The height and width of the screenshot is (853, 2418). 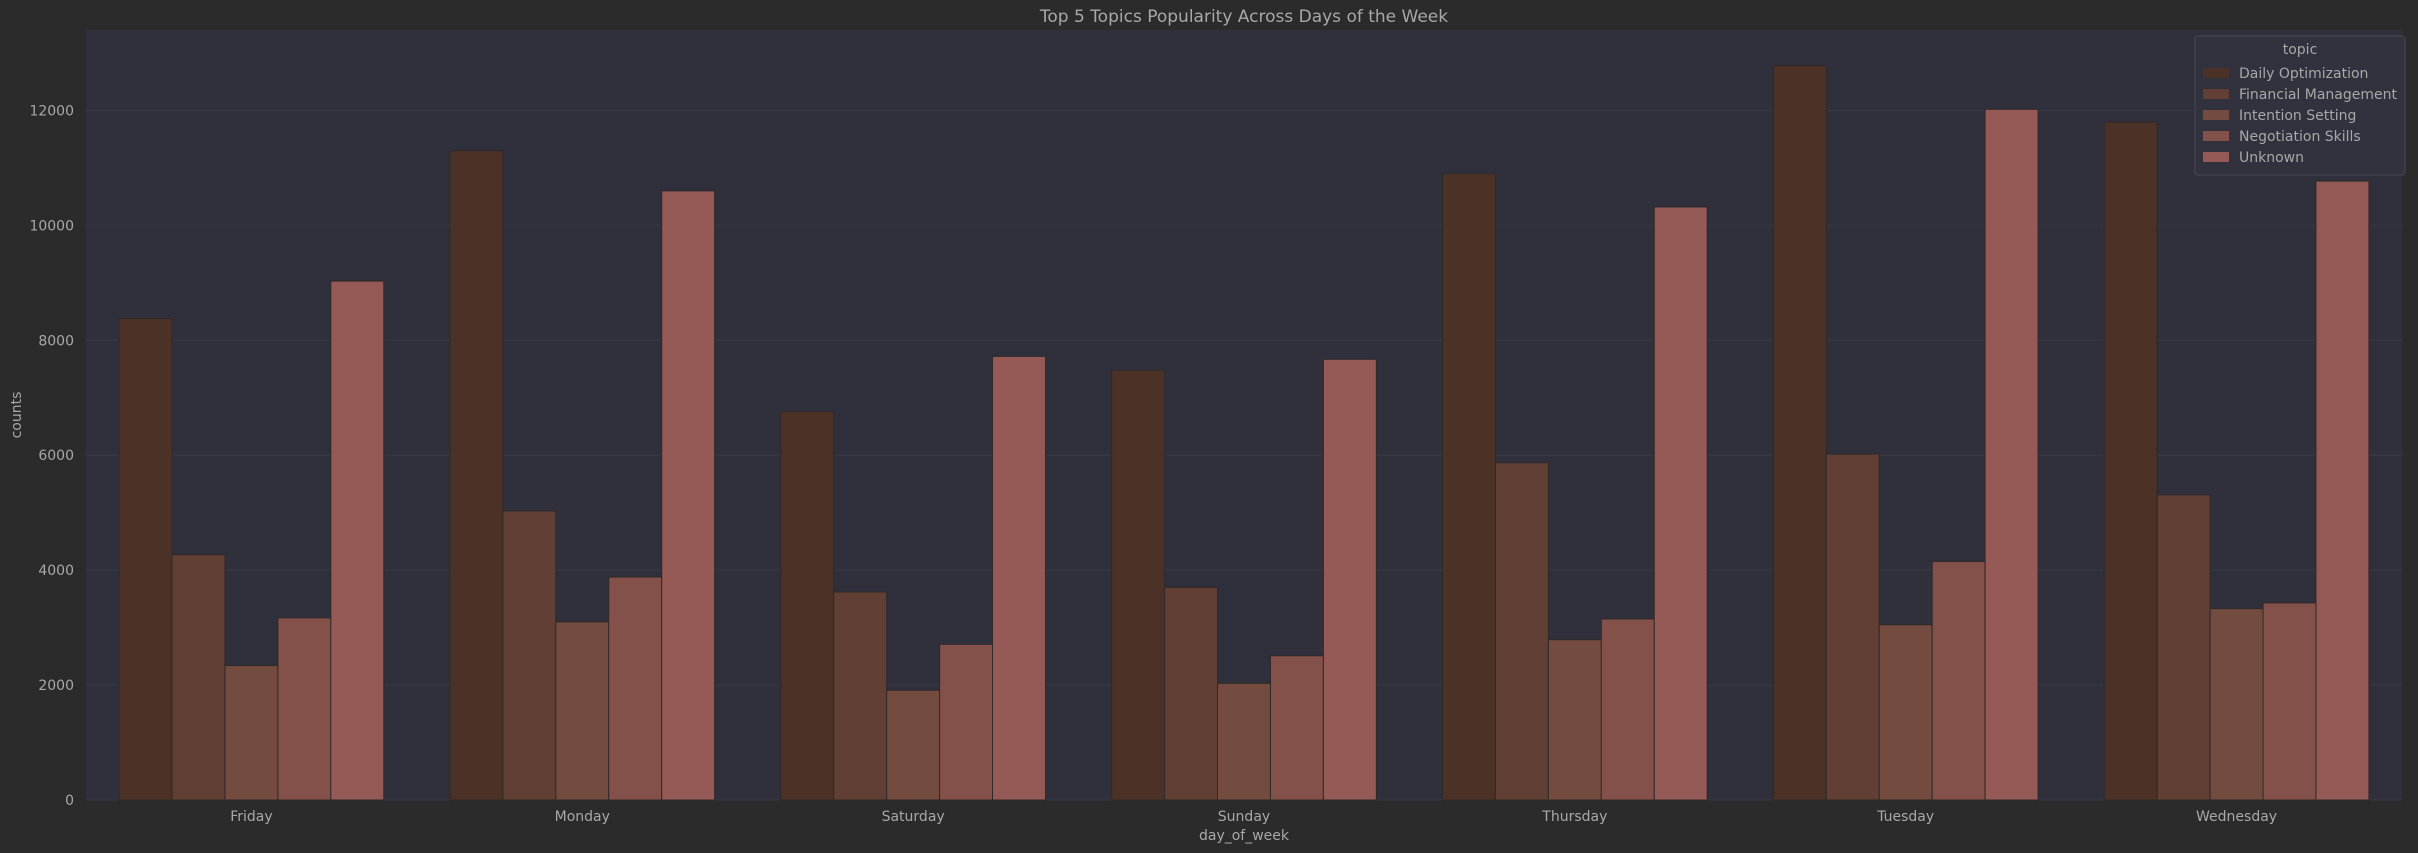 I want to click on x-tick-label: Sunday, so click(x=1244, y=817).